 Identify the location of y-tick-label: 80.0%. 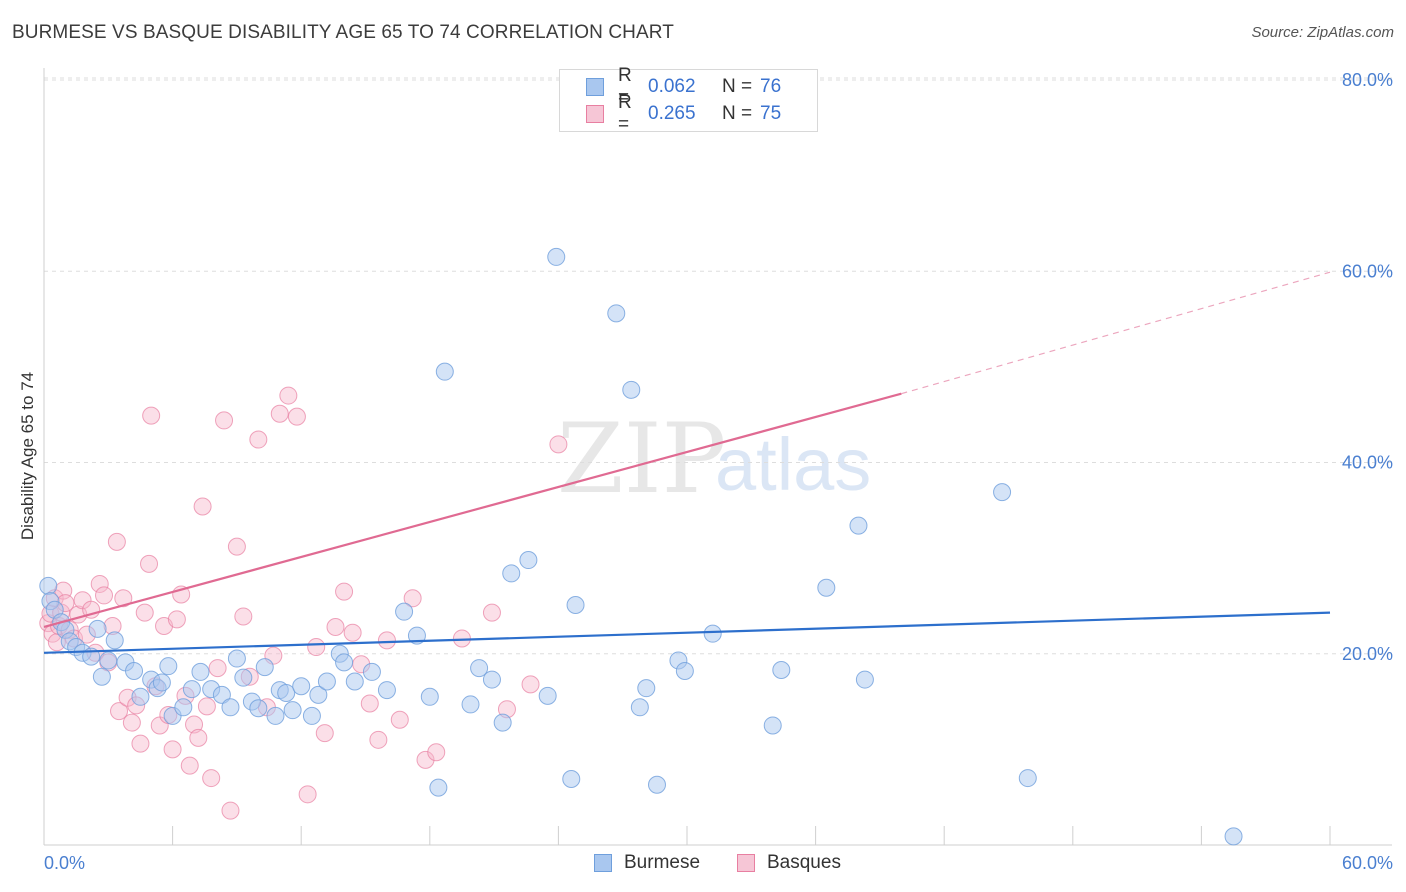
(1367, 80).